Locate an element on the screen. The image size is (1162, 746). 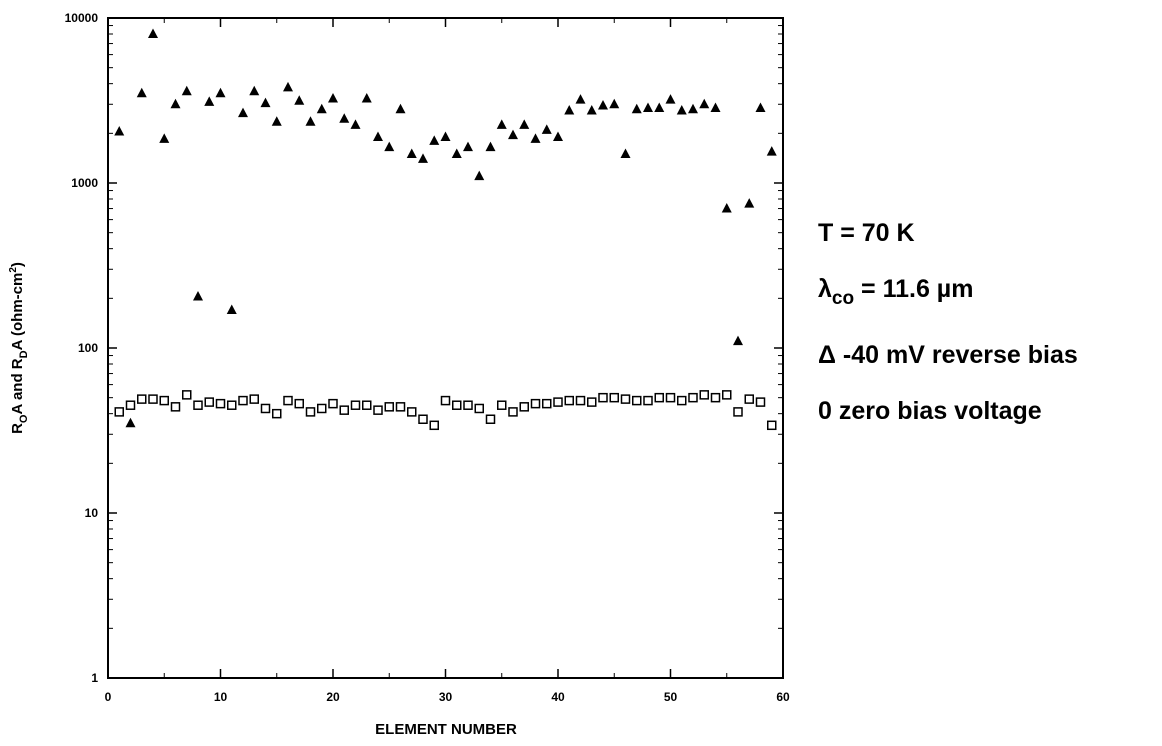
x-axis-label: ELEMENT NUMBER is located at coordinates (446, 729).